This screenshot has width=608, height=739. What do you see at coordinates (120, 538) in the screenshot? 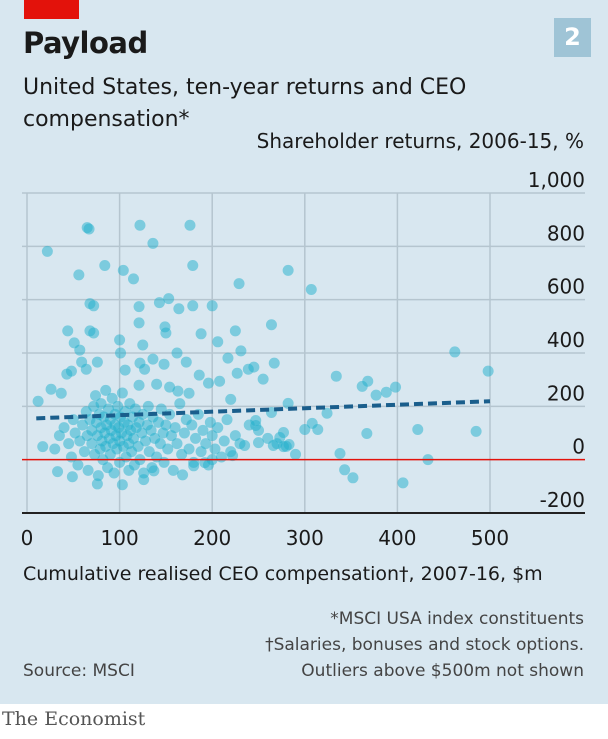
I see `x-tick-label: 100` at bounding box center [120, 538].